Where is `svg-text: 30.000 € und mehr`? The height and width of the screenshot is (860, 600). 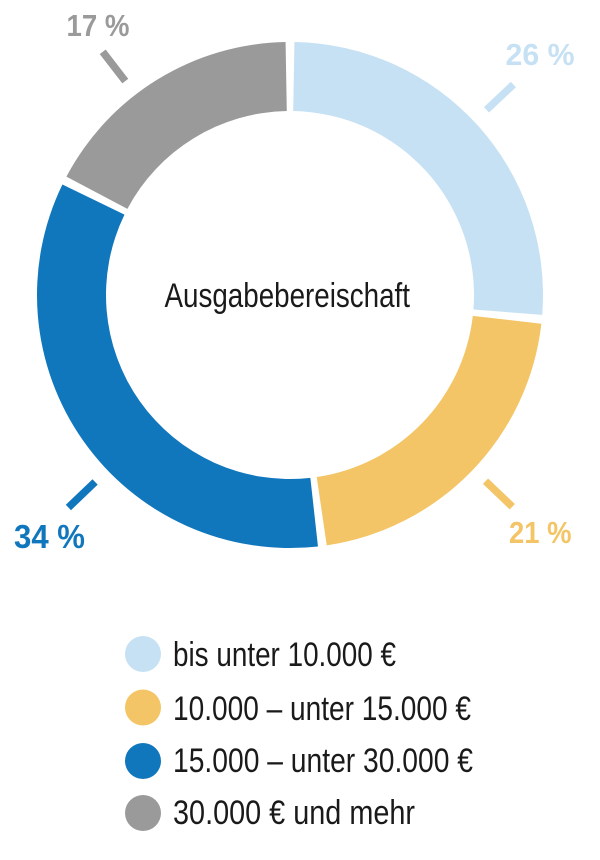 svg-text: 30.000 € und mehr is located at coordinates (294, 813).